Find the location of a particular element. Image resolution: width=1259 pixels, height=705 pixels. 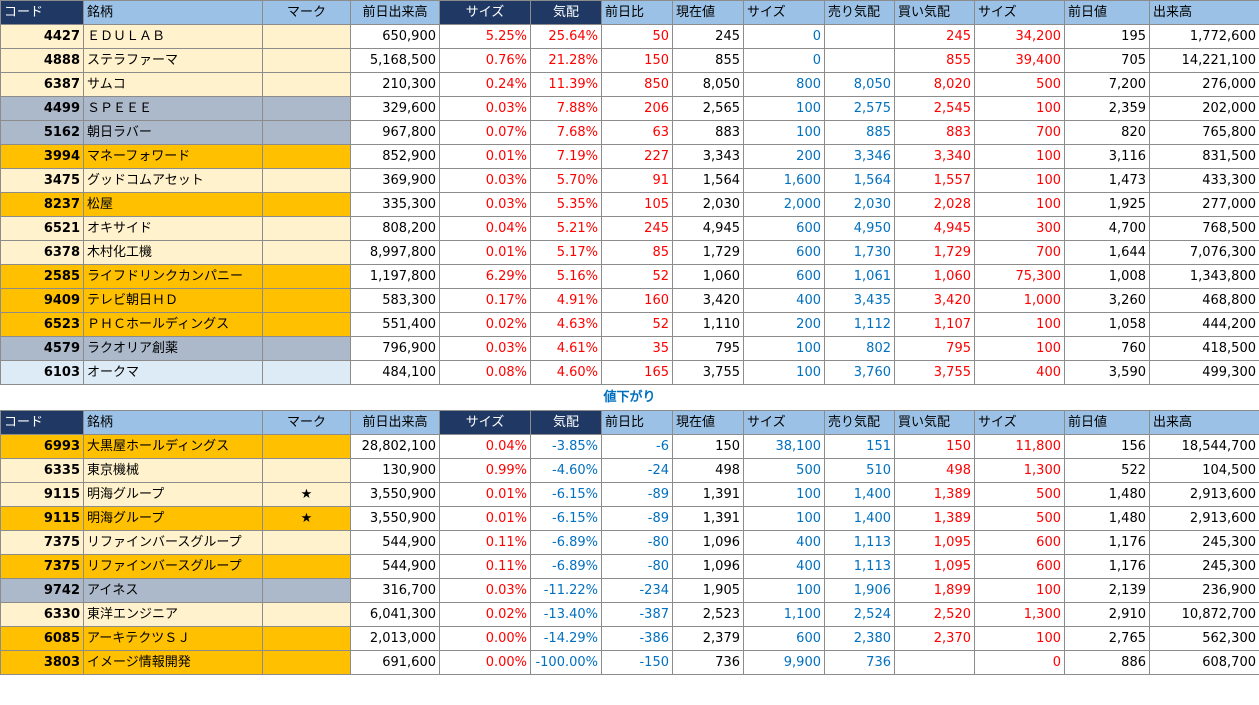

cell-ask: 1,061 is located at coordinates (859, 276).